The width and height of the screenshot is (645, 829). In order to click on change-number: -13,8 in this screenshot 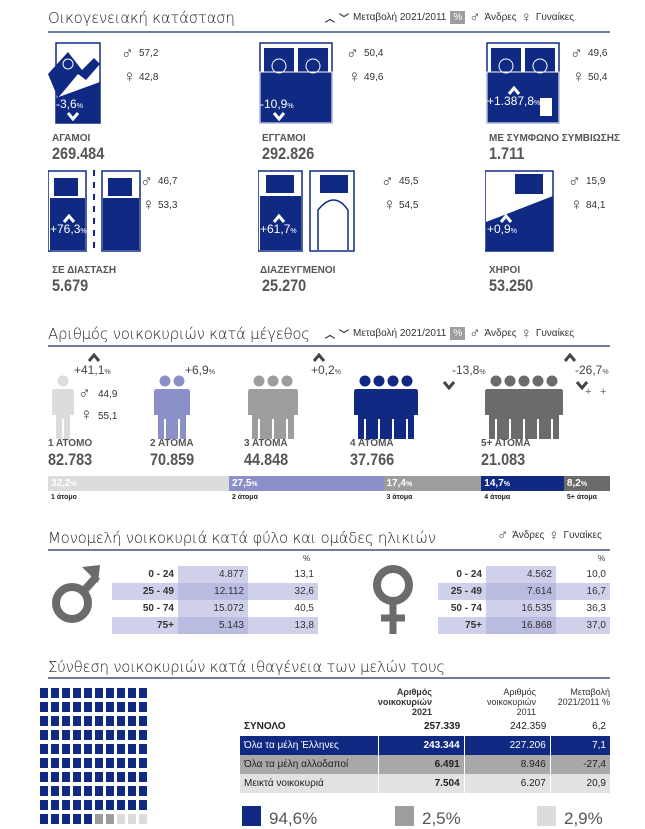, I will do `click(466, 370)`.